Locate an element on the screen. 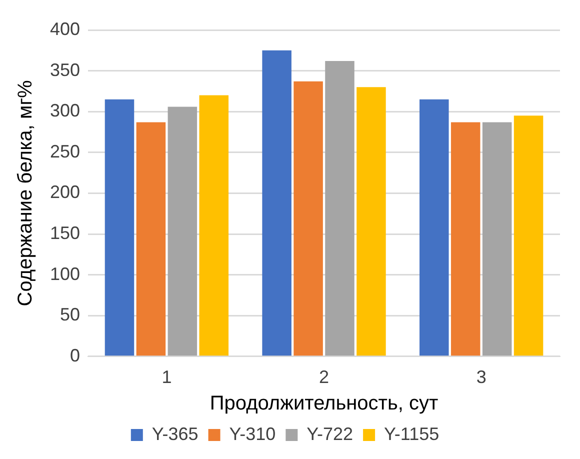  y-tick-label: 0 is located at coordinates (75, 355).